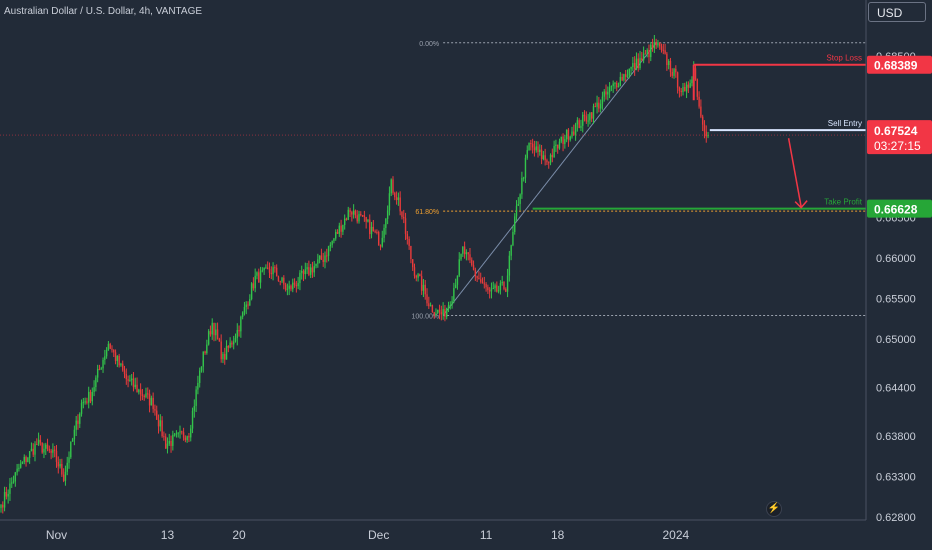  What do you see at coordinates (433, 530) in the screenshot?
I see `time-axis: Nov 13 20 Dec 11 18 2024` at bounding box center [433, 530].